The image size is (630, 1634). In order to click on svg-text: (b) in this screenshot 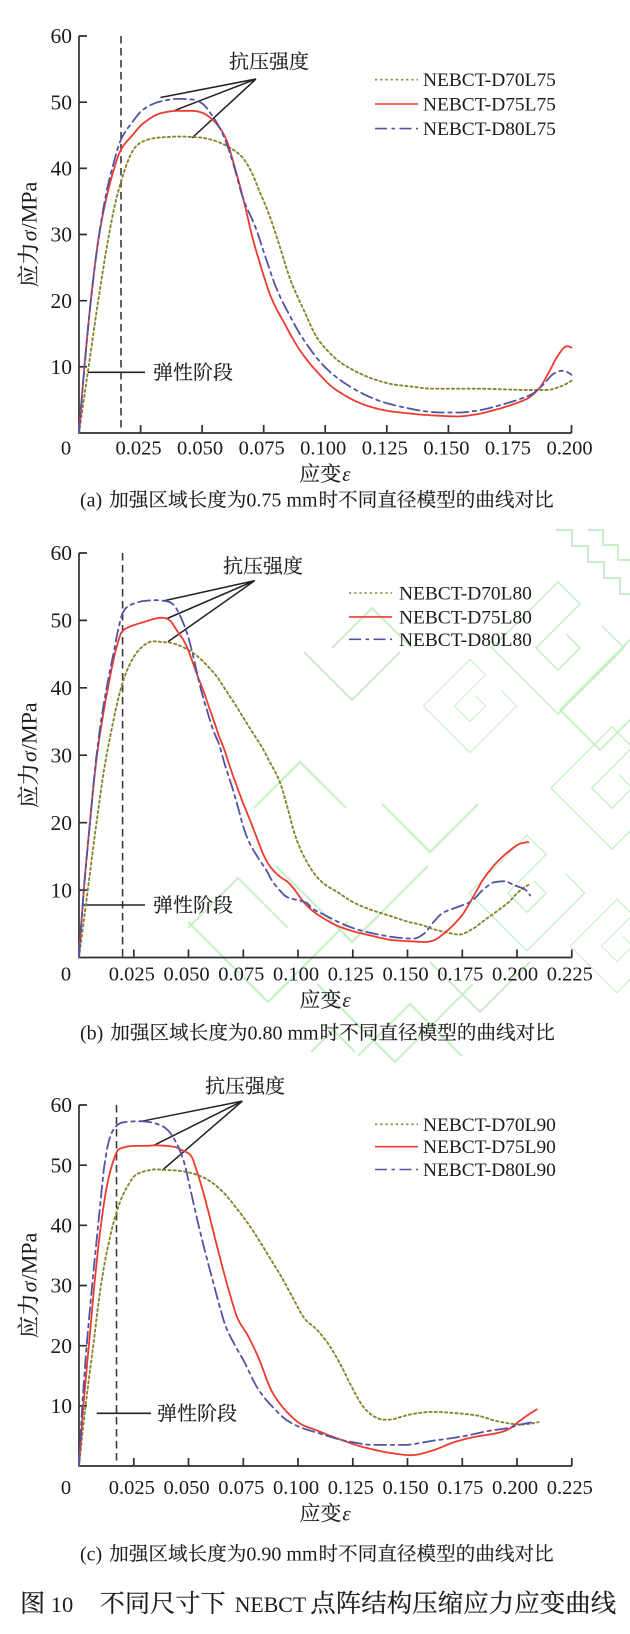, I will do `click(91, 1033)`.